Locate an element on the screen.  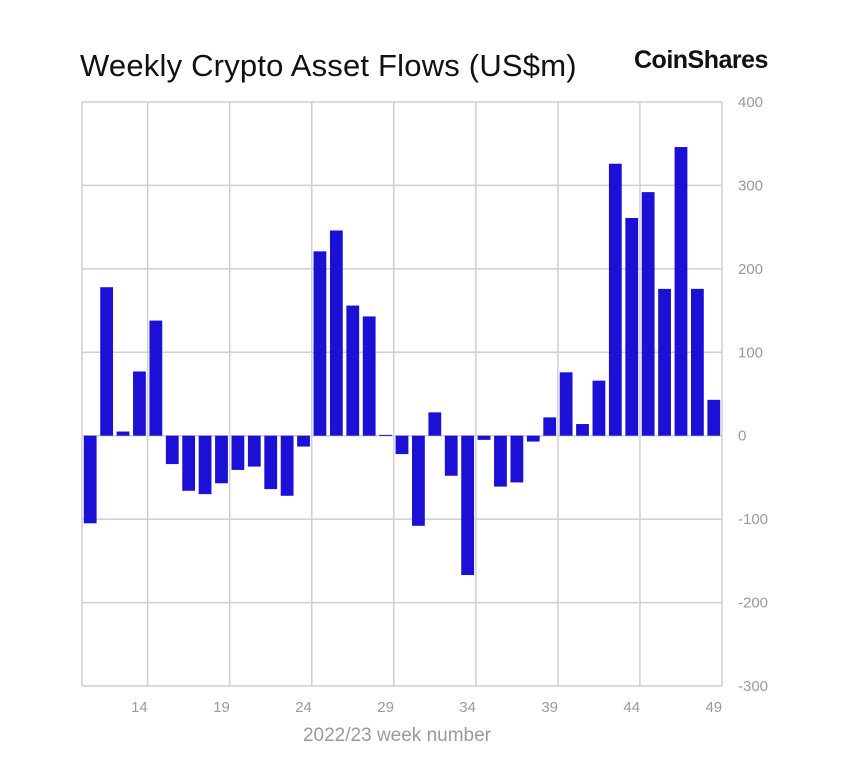
x-tick-label: 44 is located at coordinates (631, 707).